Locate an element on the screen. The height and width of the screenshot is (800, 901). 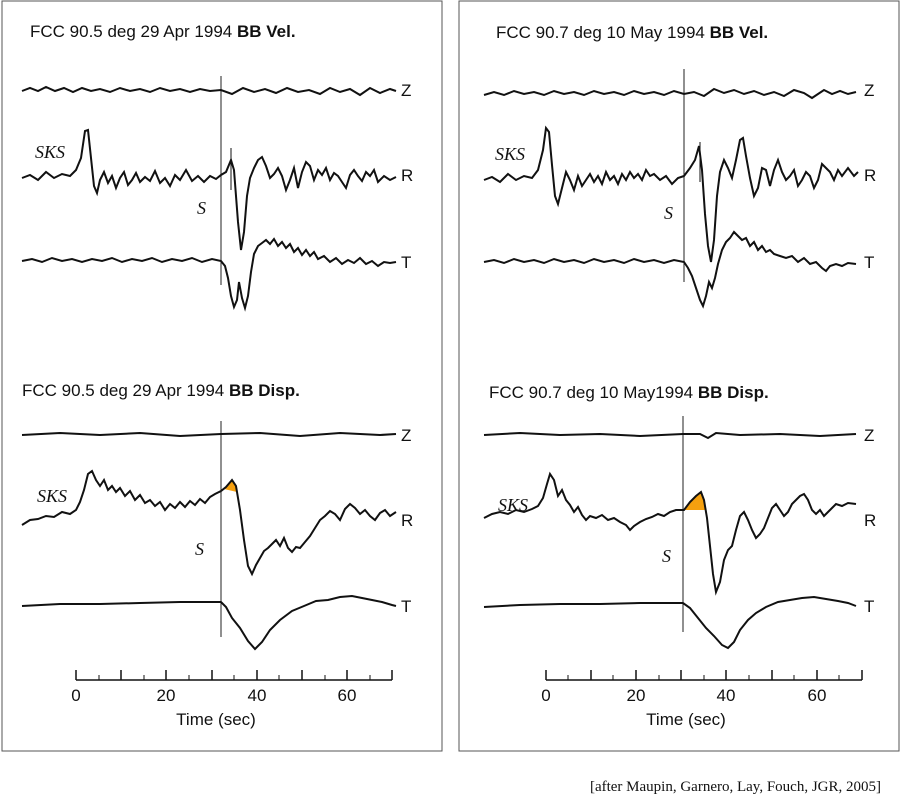
left-tick-label-0: 0 is located at coordinates (75, 695).